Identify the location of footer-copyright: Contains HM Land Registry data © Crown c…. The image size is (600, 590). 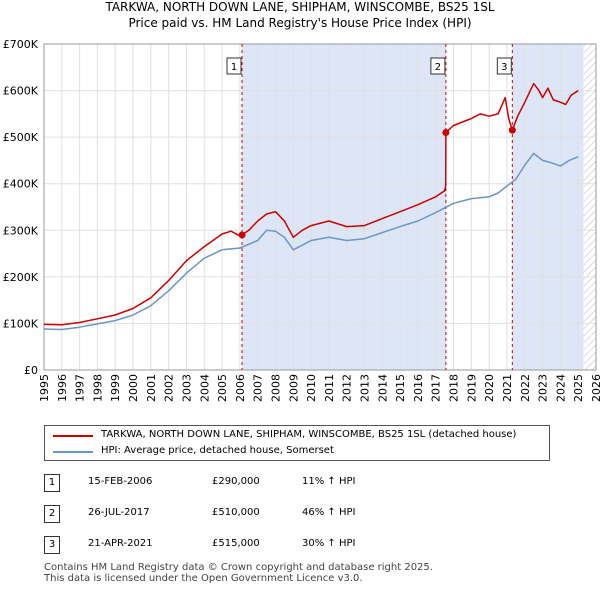
(238, 567).